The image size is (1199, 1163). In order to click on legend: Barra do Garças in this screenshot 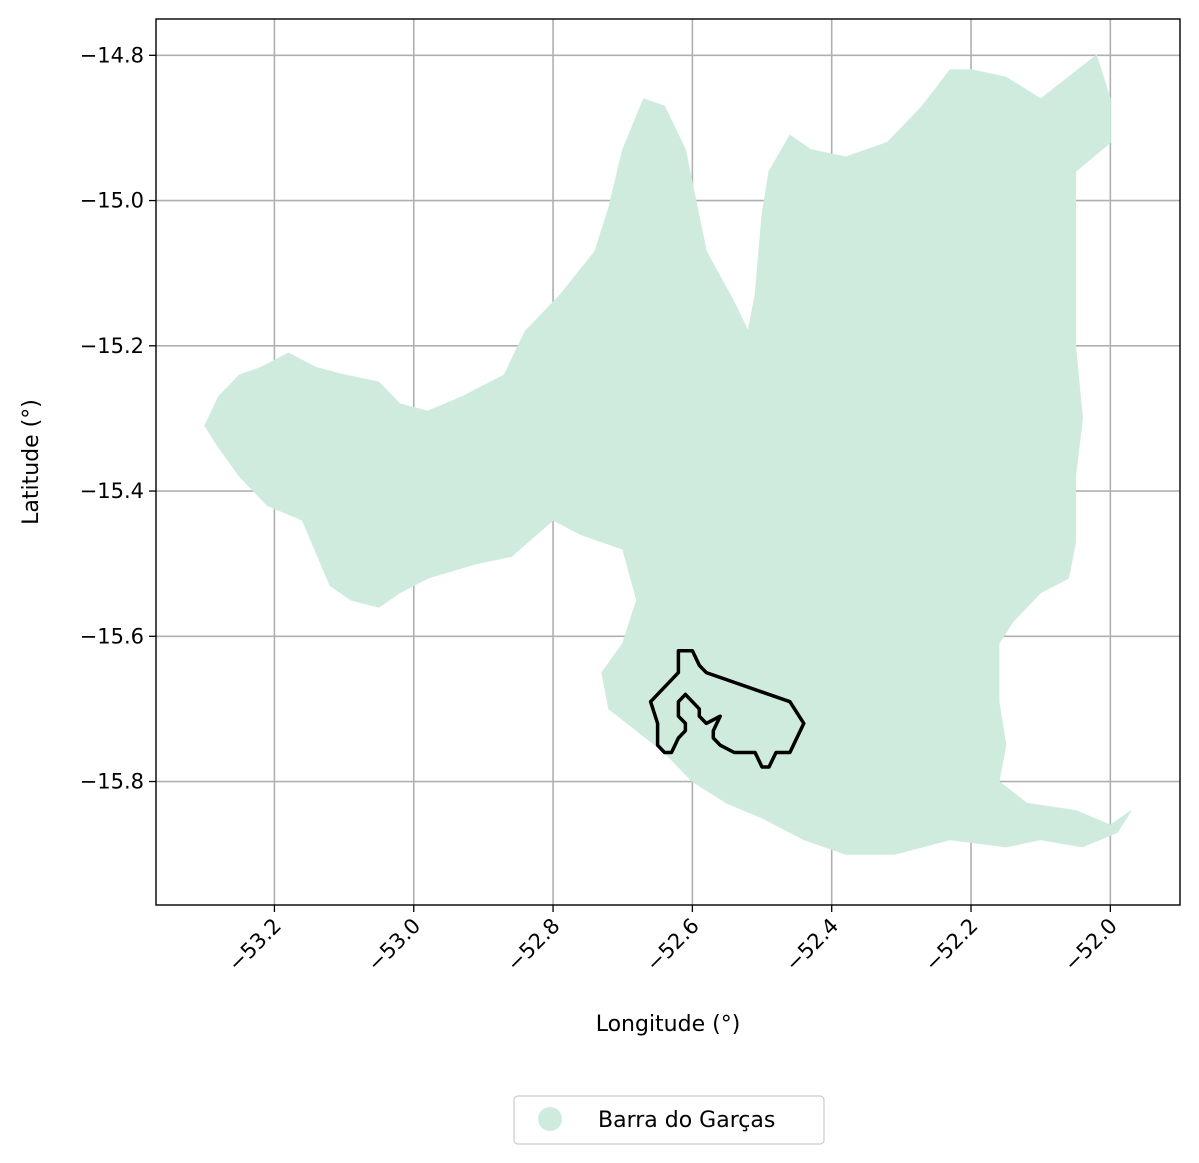, I will do `click(669, 1120)`.